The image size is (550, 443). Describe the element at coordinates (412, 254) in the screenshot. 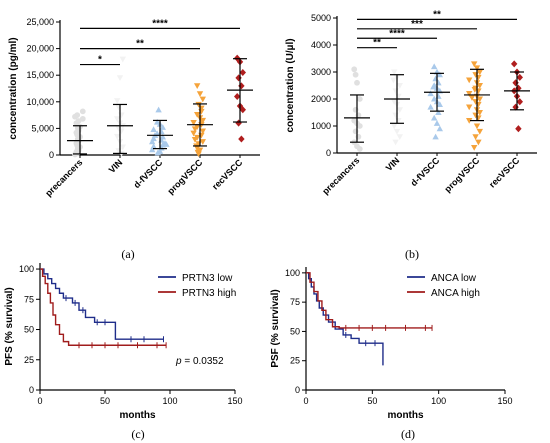

I see `panel-label-b: (b)` at that location.